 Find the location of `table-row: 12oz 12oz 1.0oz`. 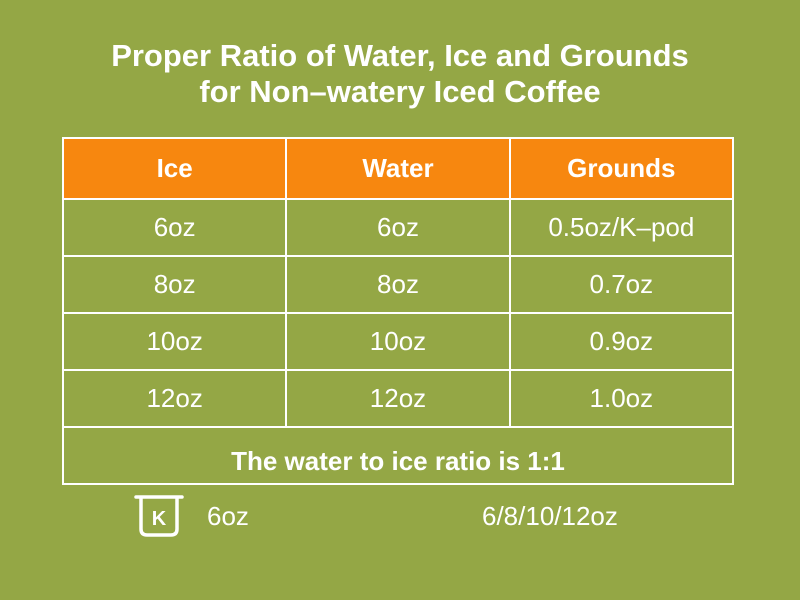

table-row: 12oz 12oz 1.0oz is located at coordinates (398, 398).